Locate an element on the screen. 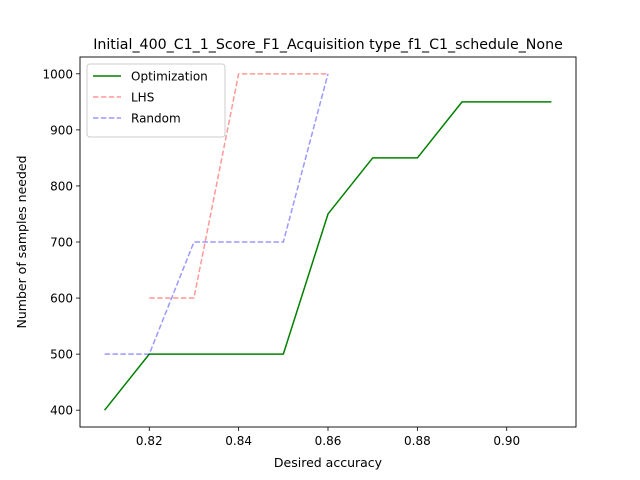 The height and width of the screenshot is (480, 640). x-tick-label: 0.88 is located at coordinates (417, 441).